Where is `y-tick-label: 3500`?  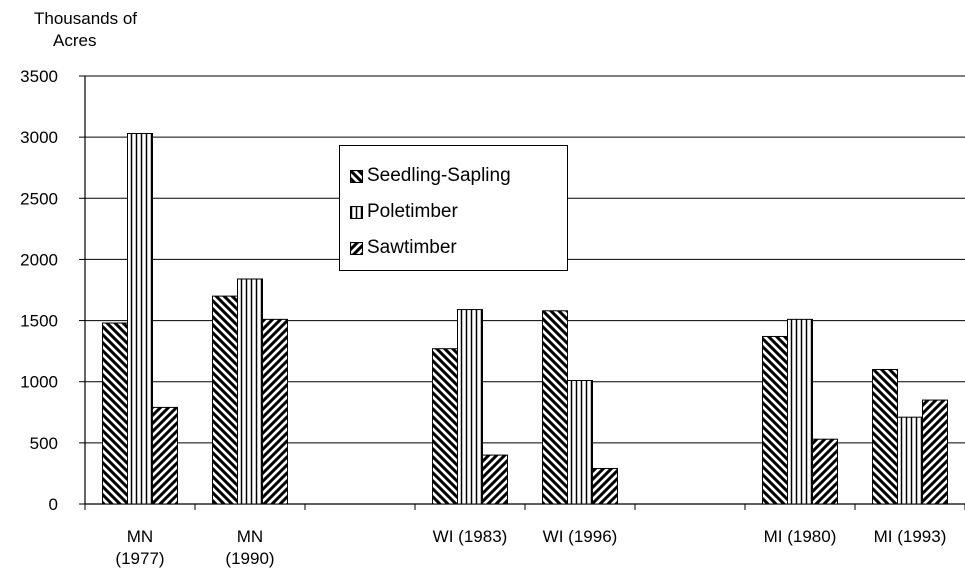
y-tick-label: 3500 is located at coordinates (39, 76).